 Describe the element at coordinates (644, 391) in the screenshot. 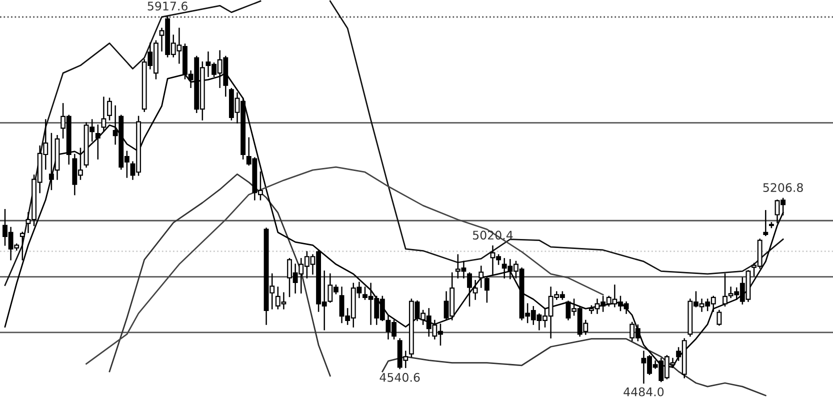

I see `annotation: 4484.0` at that location.